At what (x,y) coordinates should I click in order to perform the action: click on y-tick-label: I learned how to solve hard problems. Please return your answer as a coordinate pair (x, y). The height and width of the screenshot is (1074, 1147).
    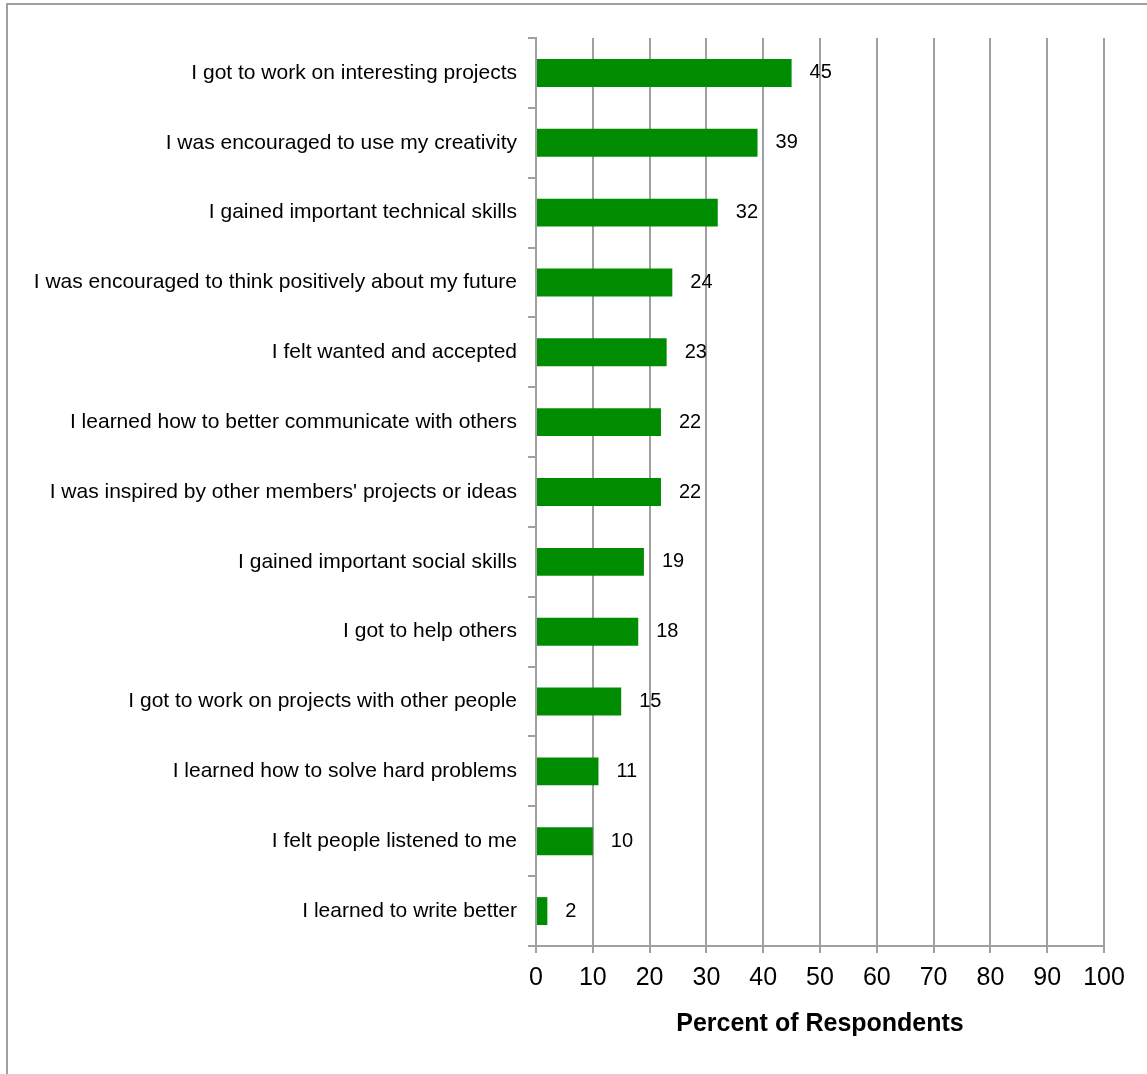
    Looking at the image, I should click on (344, 770).